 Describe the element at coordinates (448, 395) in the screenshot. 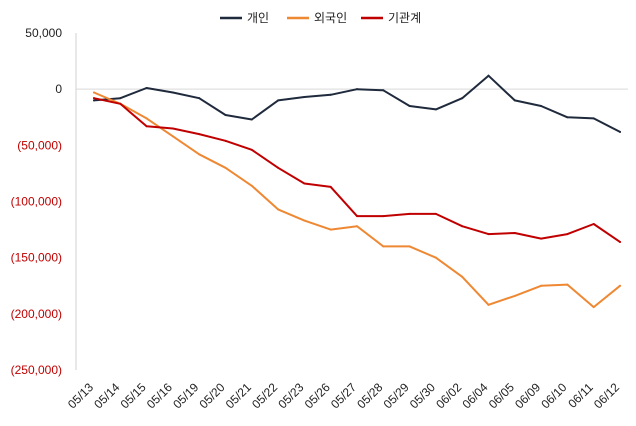

I see `x-tick-label: 06/02` at that location.